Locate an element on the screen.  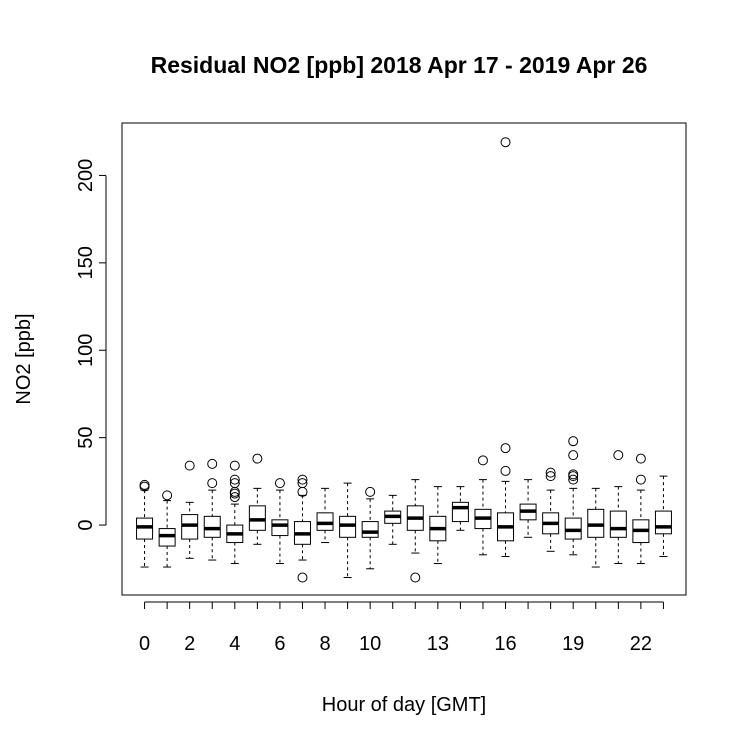
x-axis: 0 2 4 6 8 10 13 16 19 22 is located at coordinates (401, 628).